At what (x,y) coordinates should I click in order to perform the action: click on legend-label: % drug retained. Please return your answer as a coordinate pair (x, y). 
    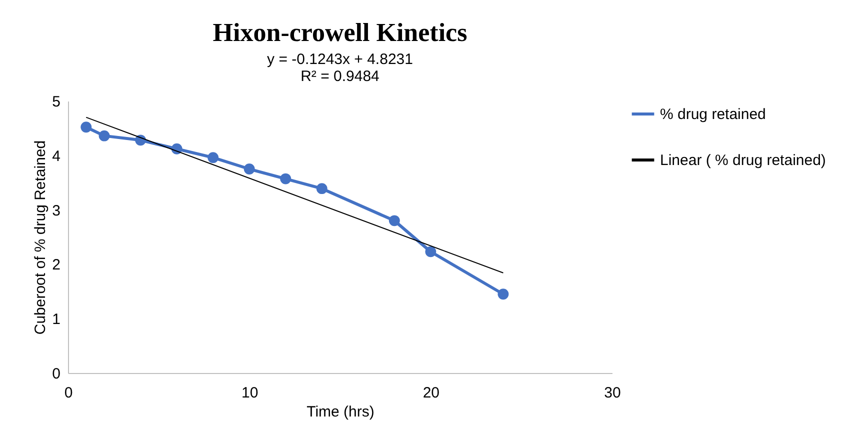
    Looking at the image, I should click on (713, 114).